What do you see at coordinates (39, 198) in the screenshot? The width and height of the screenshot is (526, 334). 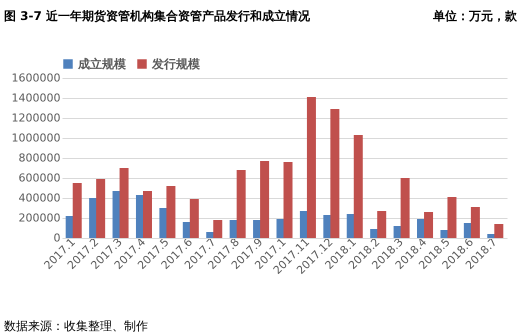 I see `y-tick-label: 400000` at bounding box center [39, 198].